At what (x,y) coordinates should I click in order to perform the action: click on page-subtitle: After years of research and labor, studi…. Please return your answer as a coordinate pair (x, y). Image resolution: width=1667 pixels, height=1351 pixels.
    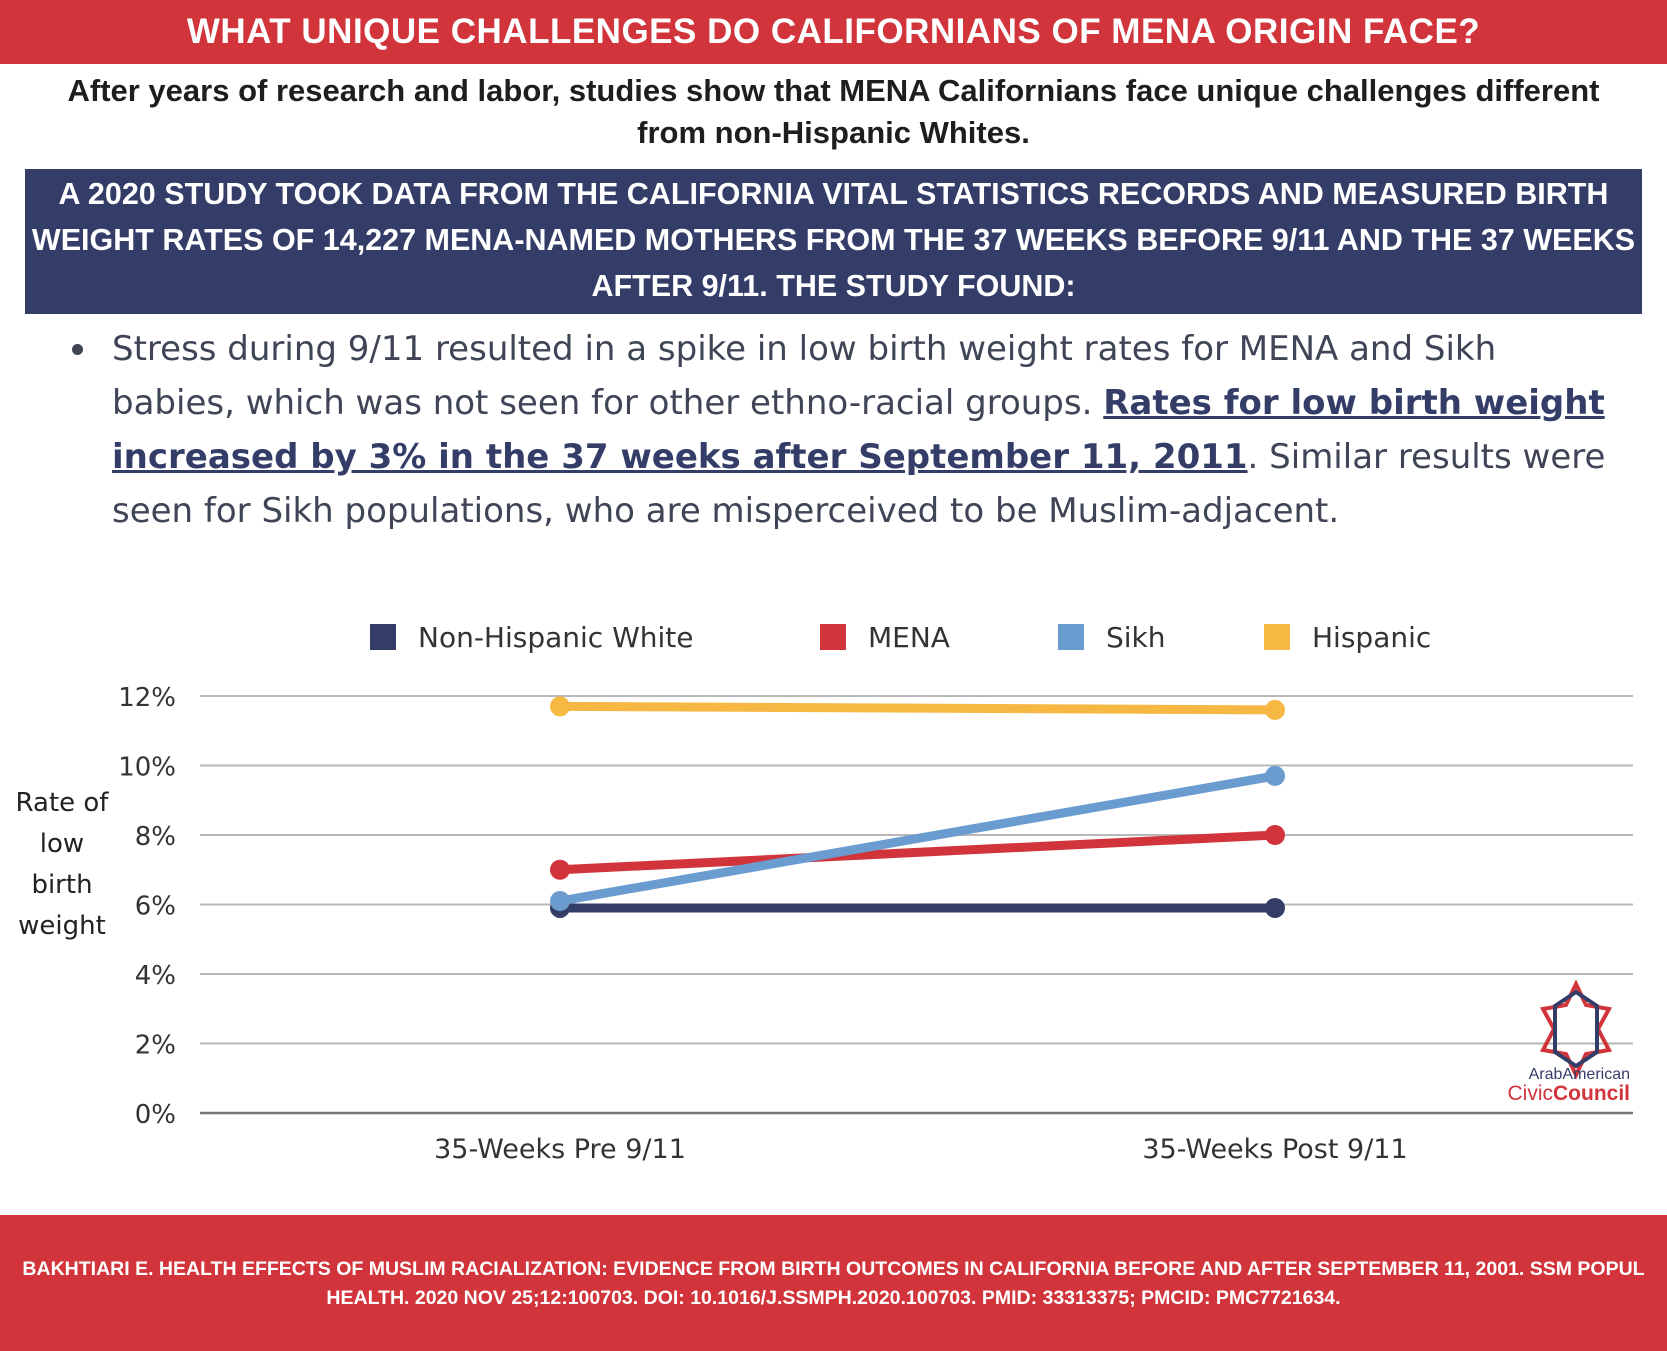
    Looking at the image, I should click on (833, 111).